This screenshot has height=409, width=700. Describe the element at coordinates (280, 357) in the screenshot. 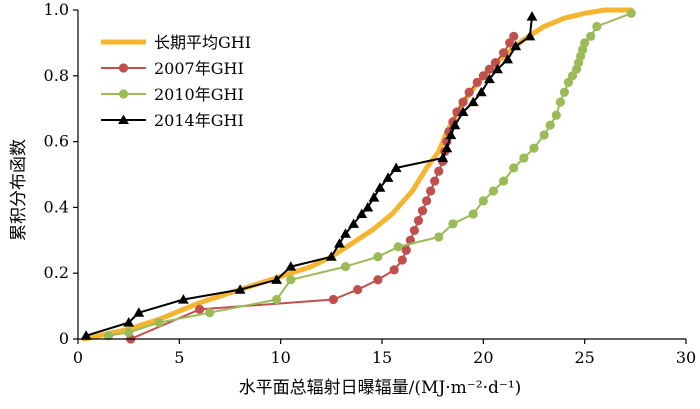

I see `x-tick-label: 10` at that location.